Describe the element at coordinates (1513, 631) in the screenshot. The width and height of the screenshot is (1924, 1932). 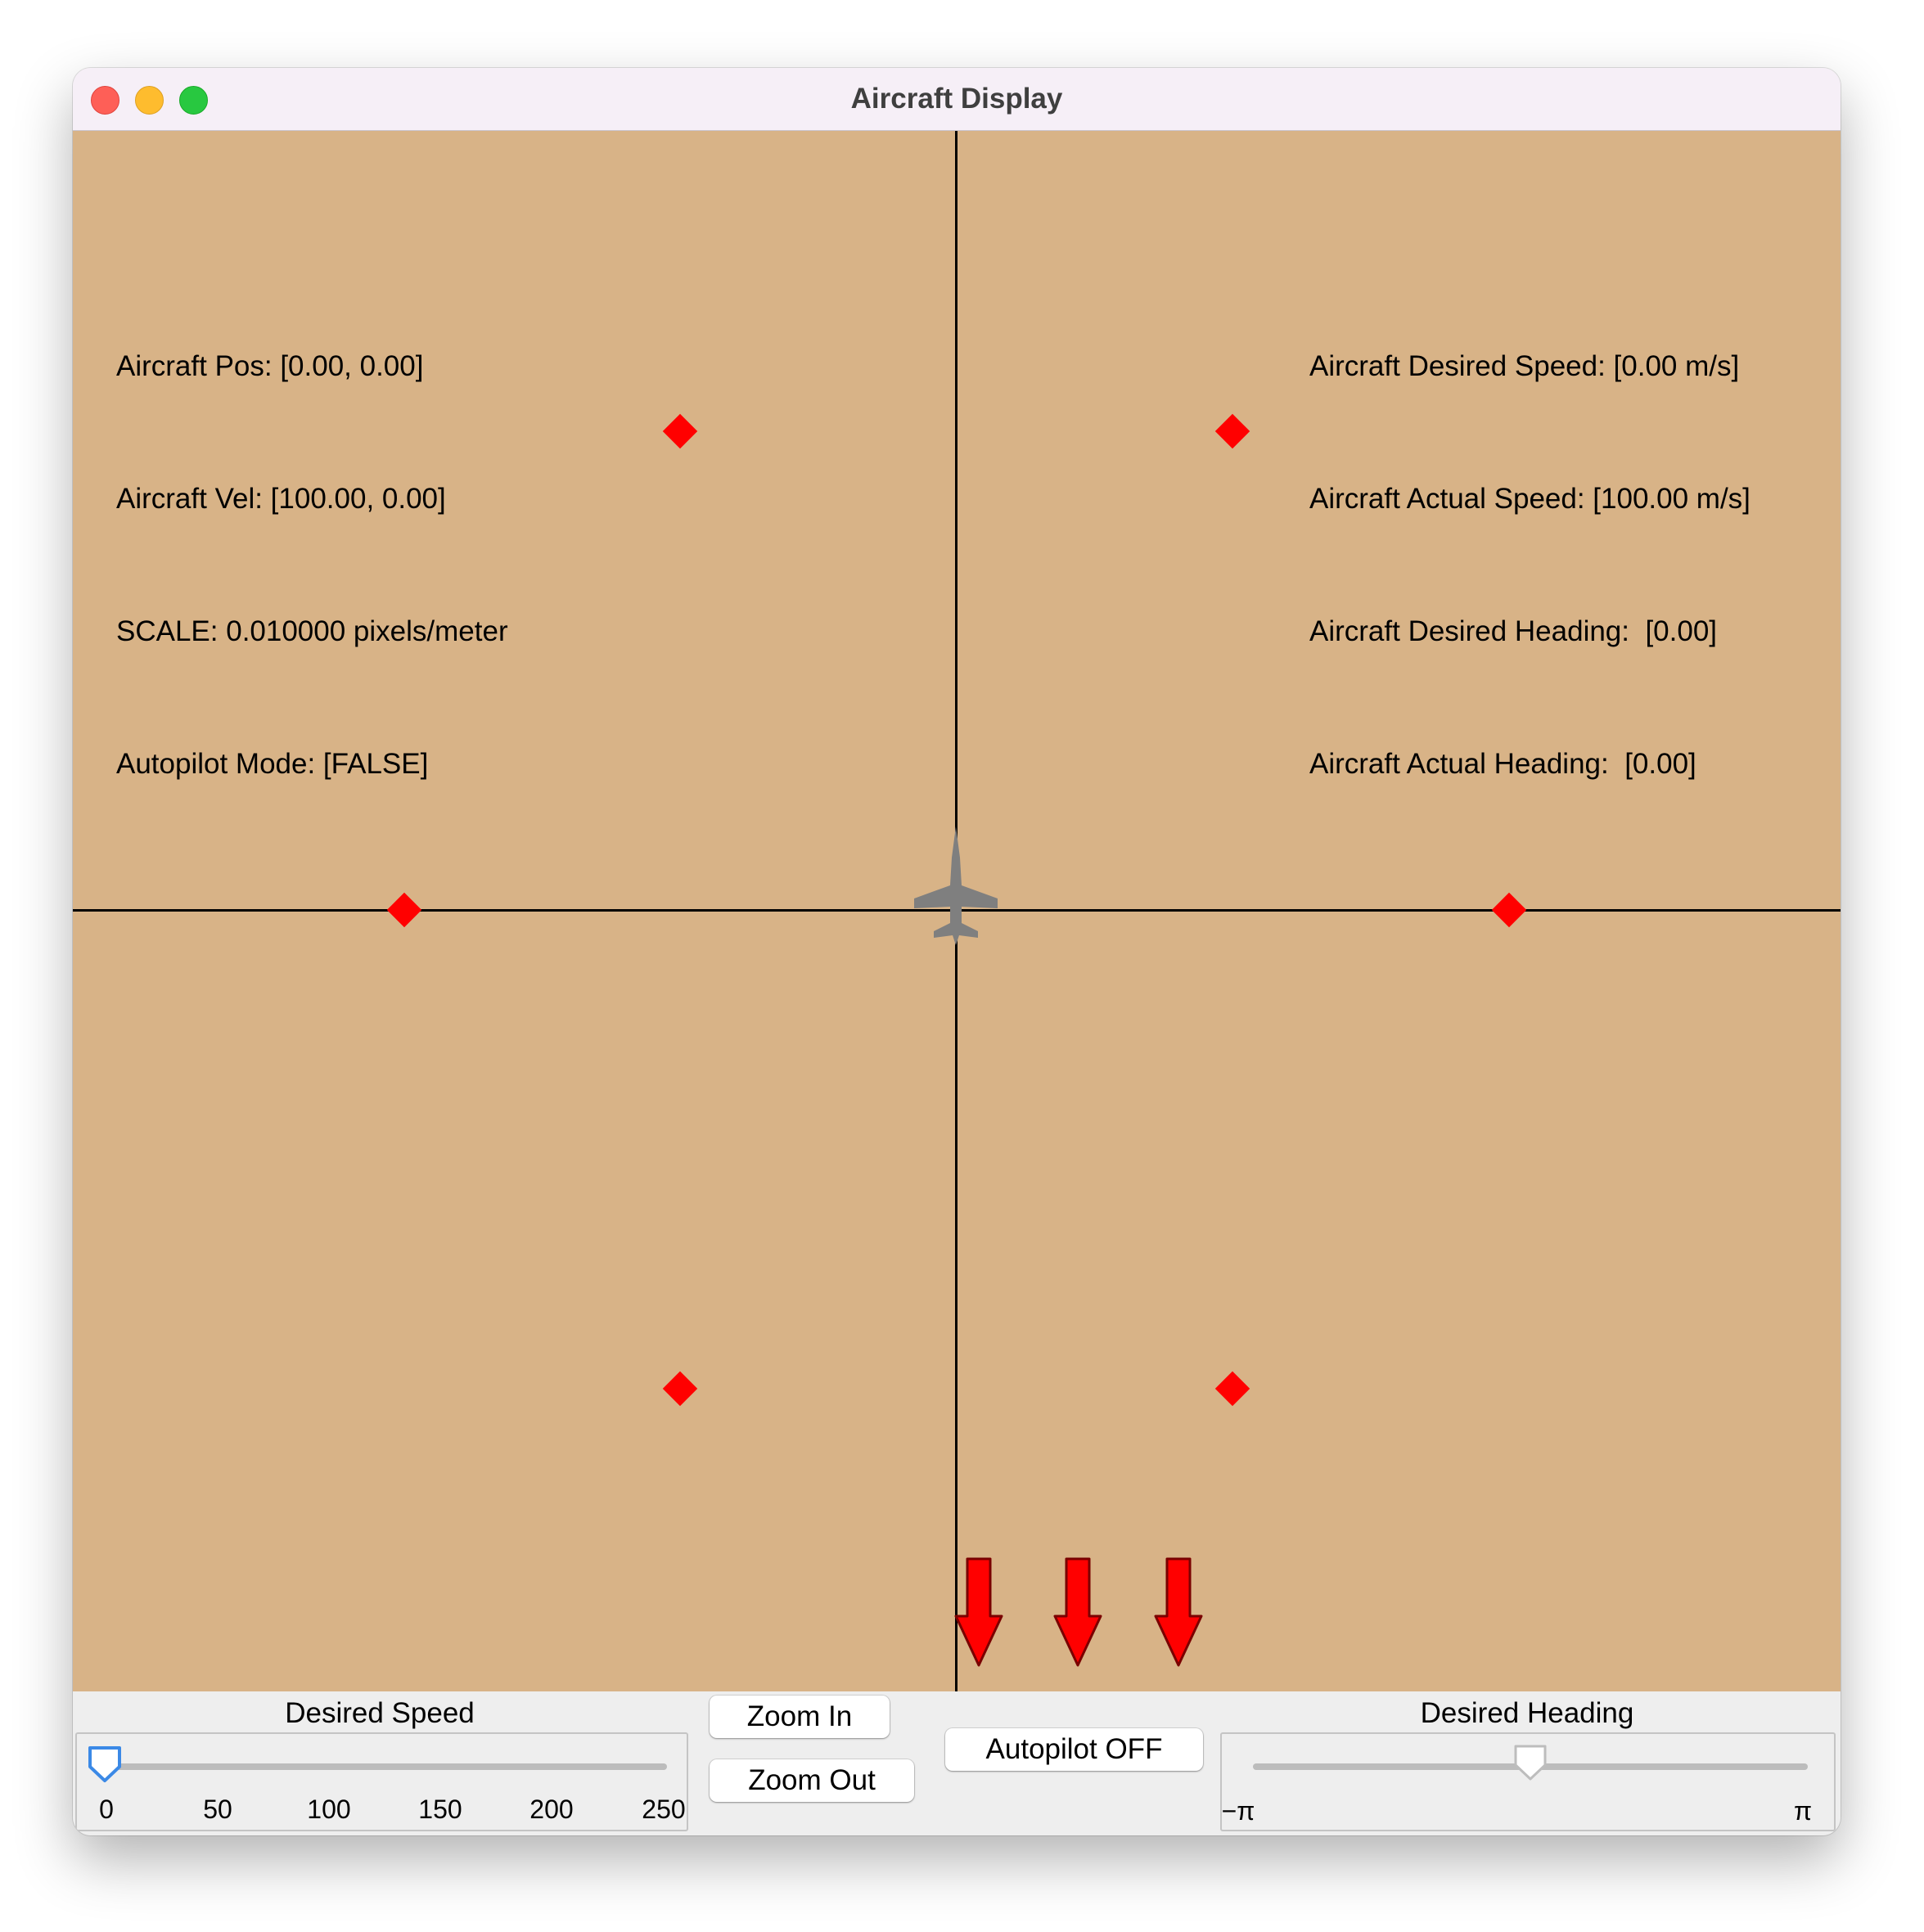
I see `desired-heading-text: Aircraft Desired Heading: [0.00]` at that location.